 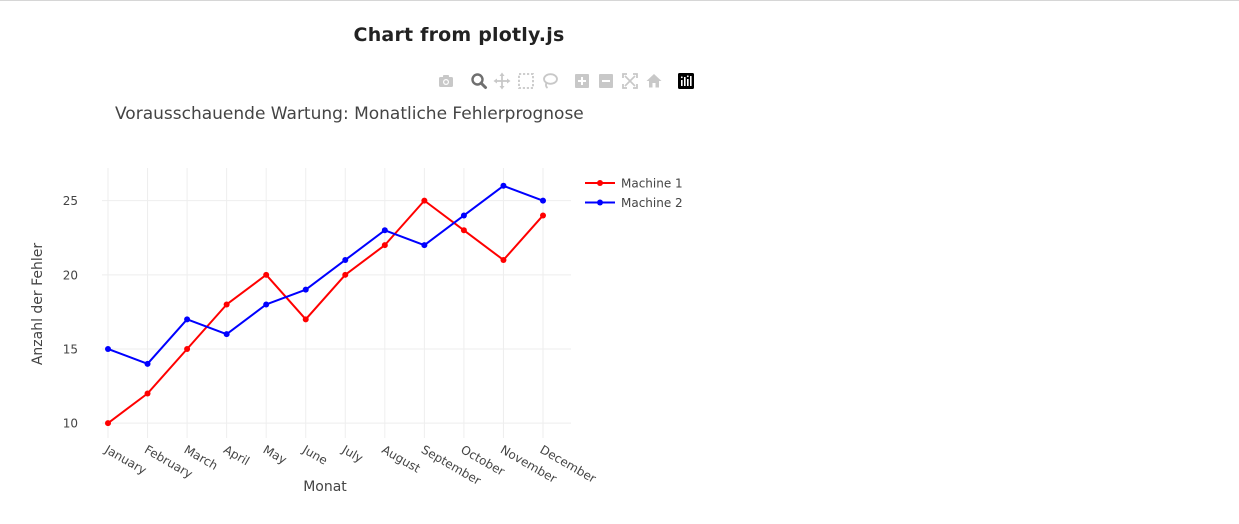 I want to click on x-tick-label: August, so click(x=401, y=458).